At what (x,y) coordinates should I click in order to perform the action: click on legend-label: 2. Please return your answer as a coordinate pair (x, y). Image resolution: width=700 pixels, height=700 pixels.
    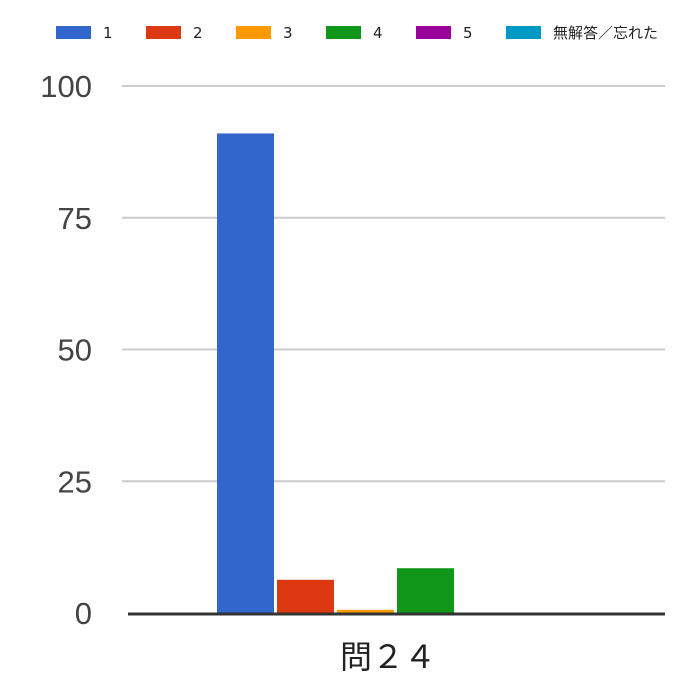
    Looking at the image, I should click on (198, 33).